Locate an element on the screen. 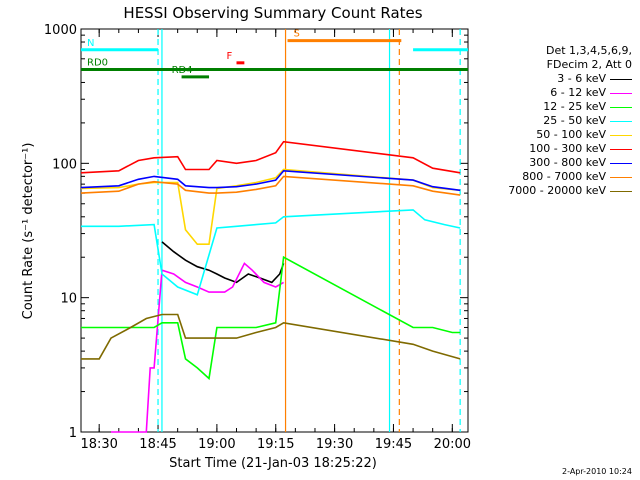  legend-item: 7000 - 20000 keV is located at coordinates (551, 191).